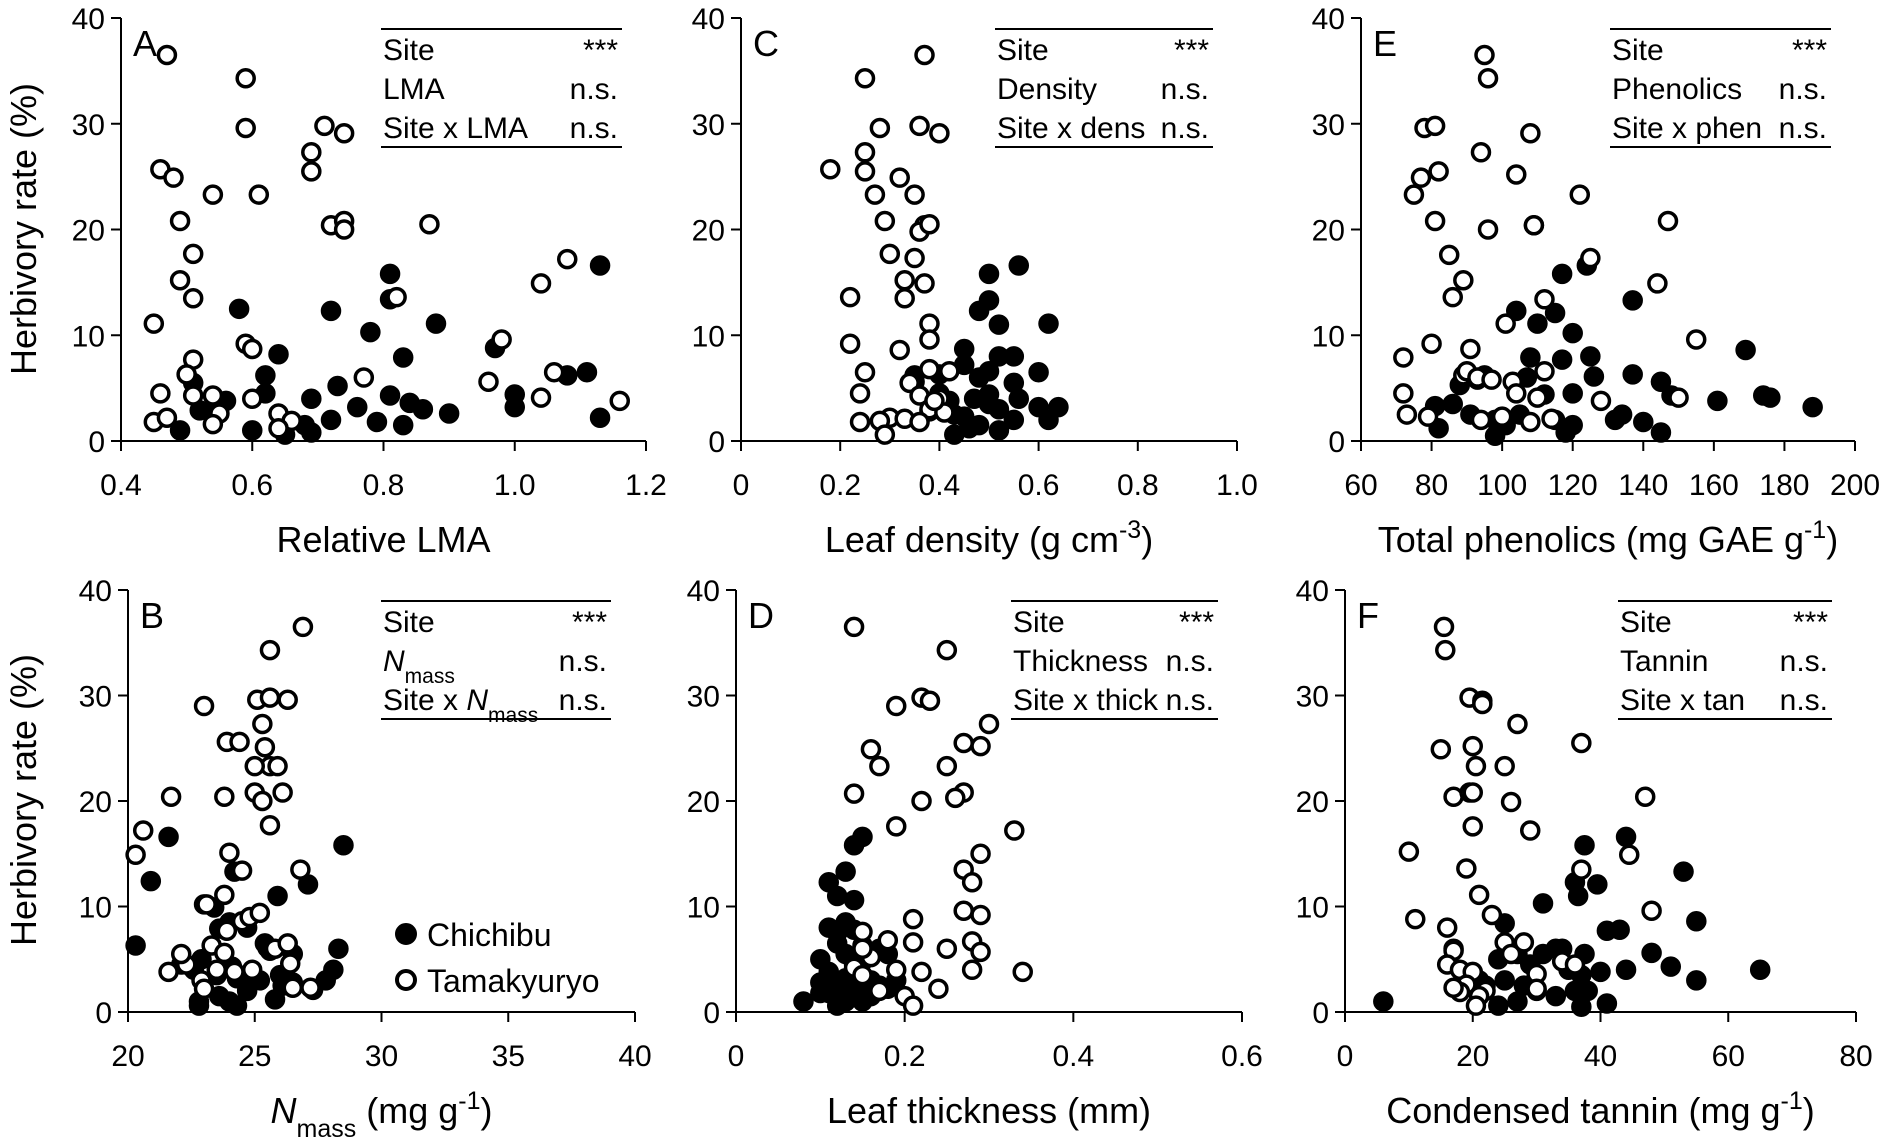 The width and height of the screenshot is (1890, 1141). I want to click on x-tick-label: 0.8, so click(1138, 485).